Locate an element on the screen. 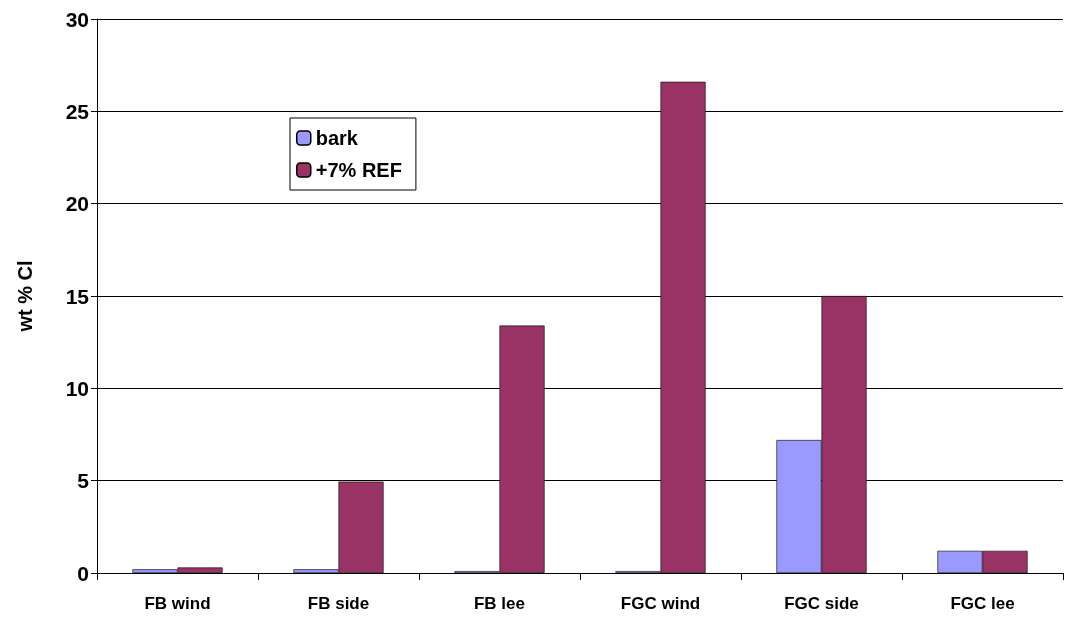 The image size is (1065, 619). y-tick-label: 25 is located at coordinates (77, 111).